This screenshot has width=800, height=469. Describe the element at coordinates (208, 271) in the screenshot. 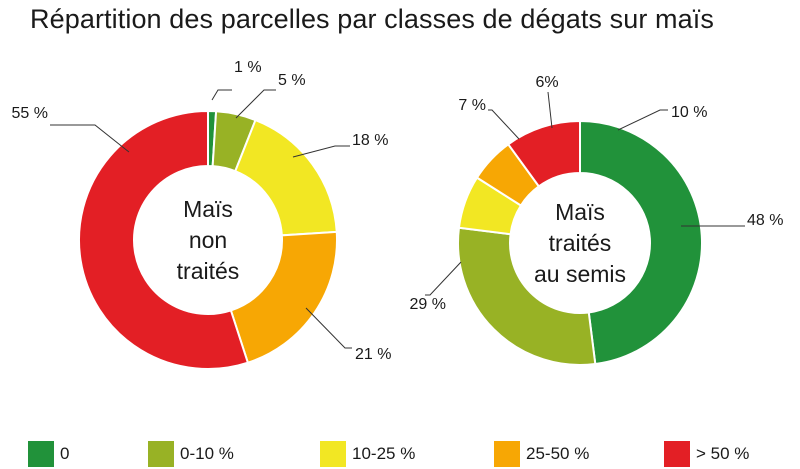

I see `donut-0-center-label-2: traités` at that location.